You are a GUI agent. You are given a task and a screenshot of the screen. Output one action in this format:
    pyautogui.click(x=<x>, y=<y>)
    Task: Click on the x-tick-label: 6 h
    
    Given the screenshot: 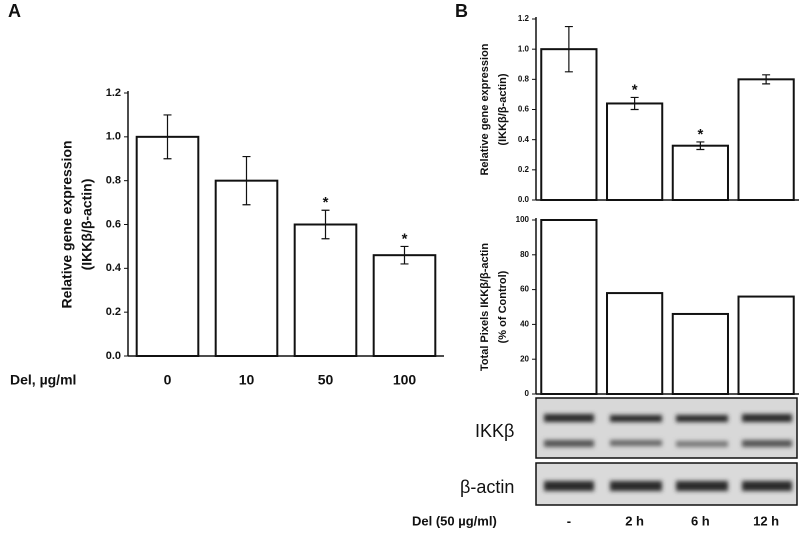 What is the action you would take?
    pyautogui.click(x=700, y=520)
    